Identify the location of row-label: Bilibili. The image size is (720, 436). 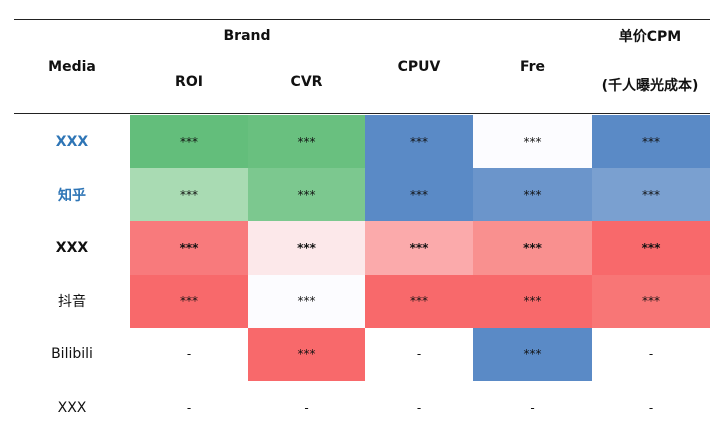
(72, 354).